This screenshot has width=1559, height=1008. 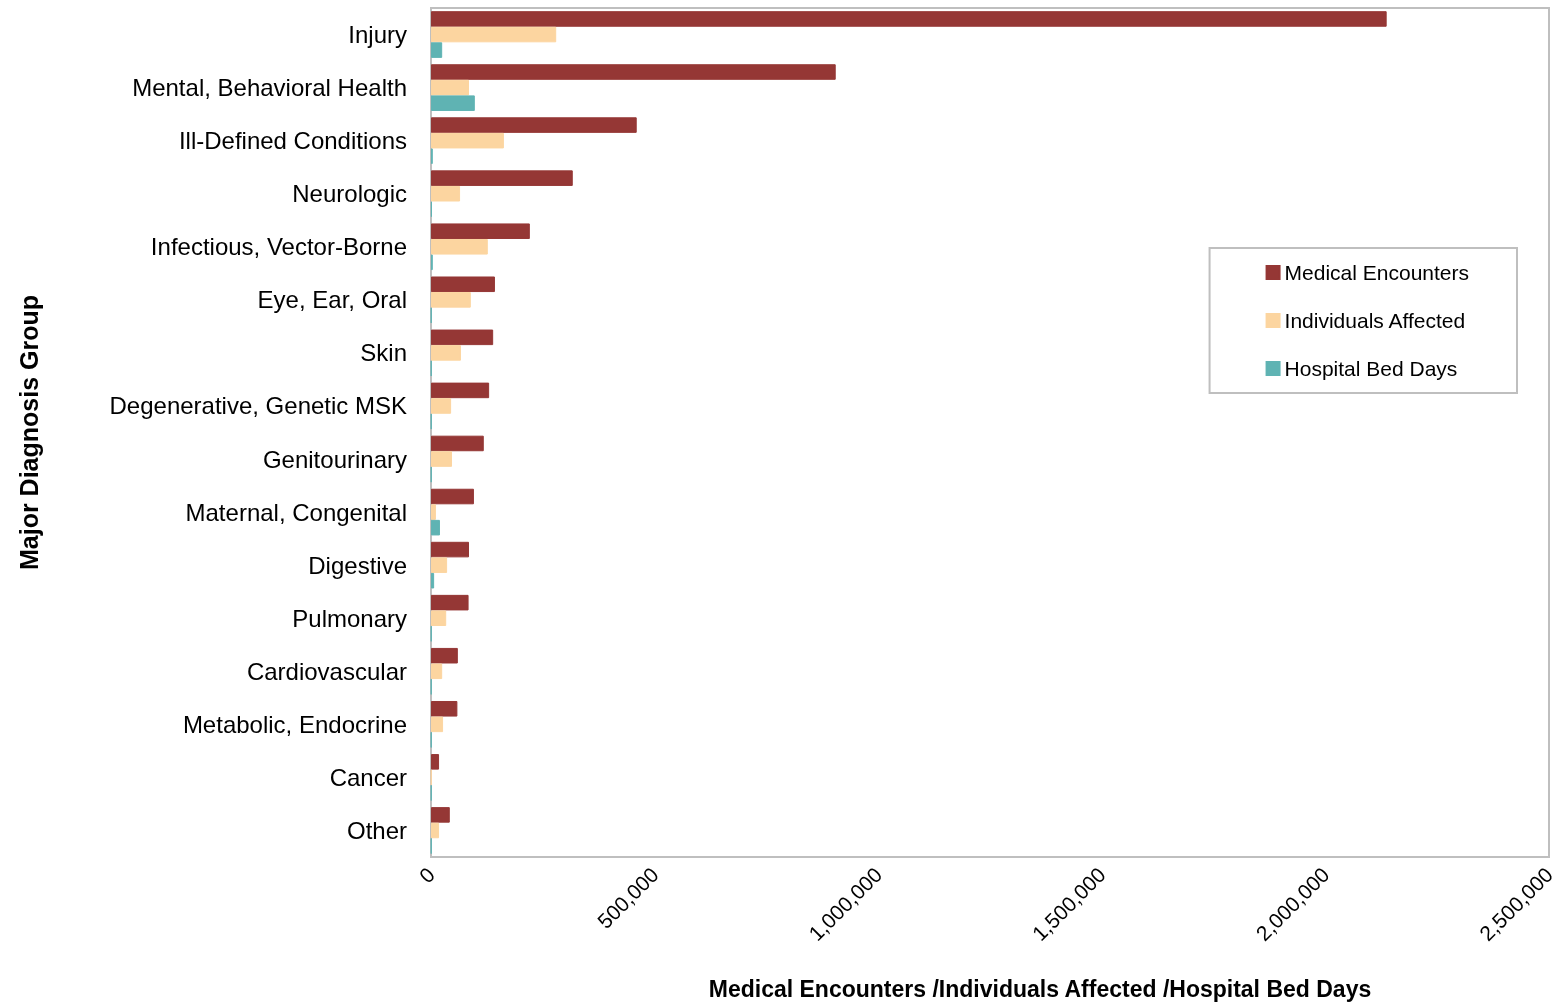 What do you see at coordinates (1377, 272) in the screenshot?
I see `legend-label: Medical Encounters` at bounding box center [1377, 272].